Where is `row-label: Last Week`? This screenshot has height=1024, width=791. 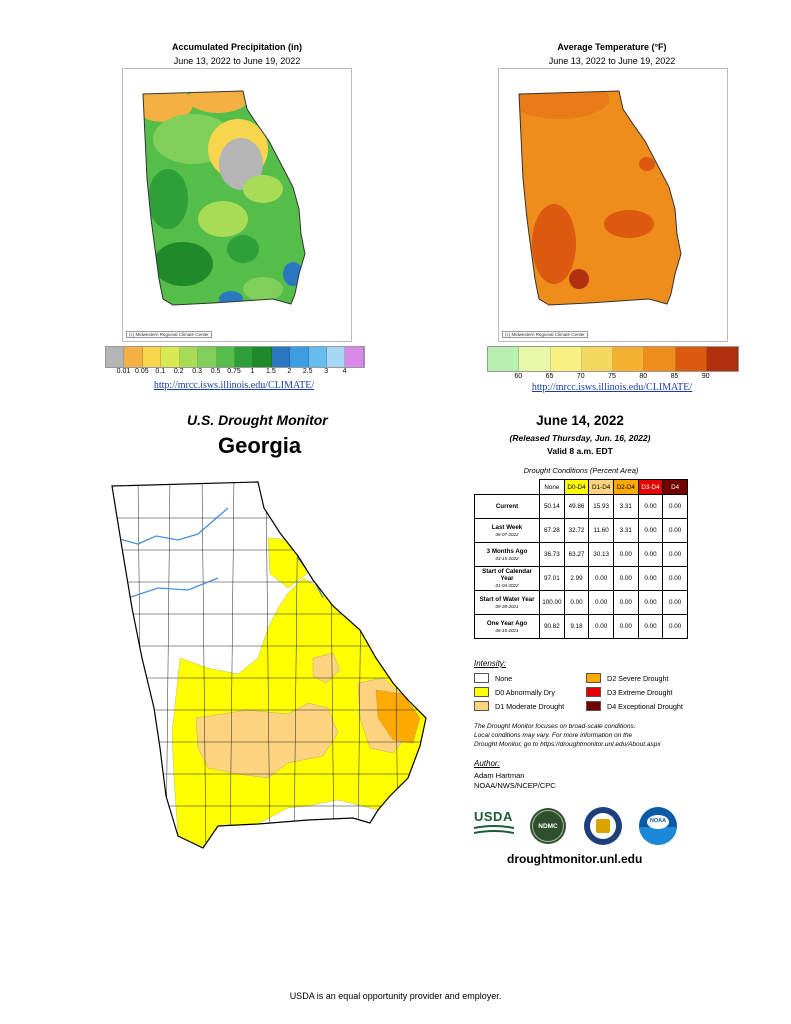 row-label: Last Week is located at coordinates (507, 527).